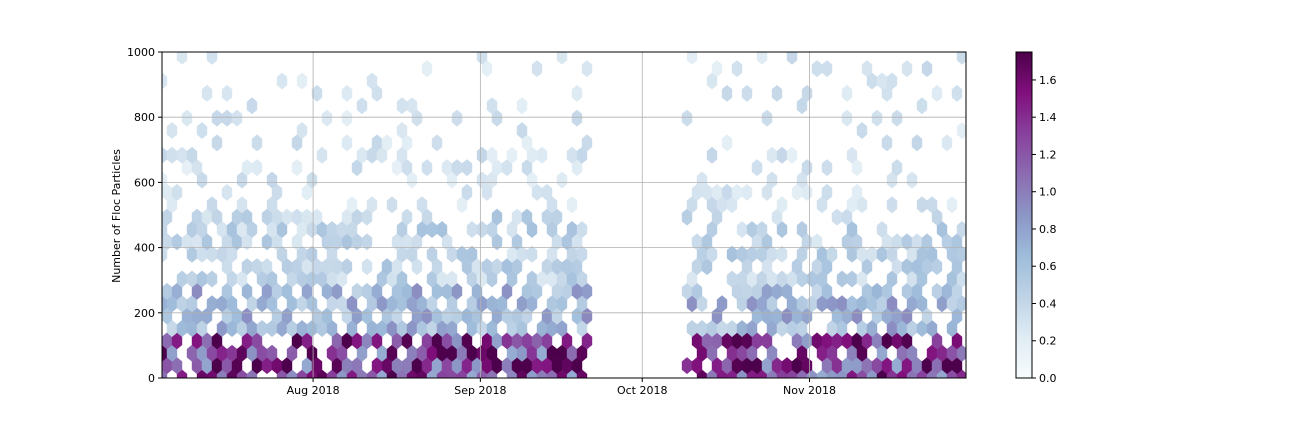 This screenshot has height=432, width=1296. I want to click on colorbar-tick-label: 0.8, so click(1048, 229).